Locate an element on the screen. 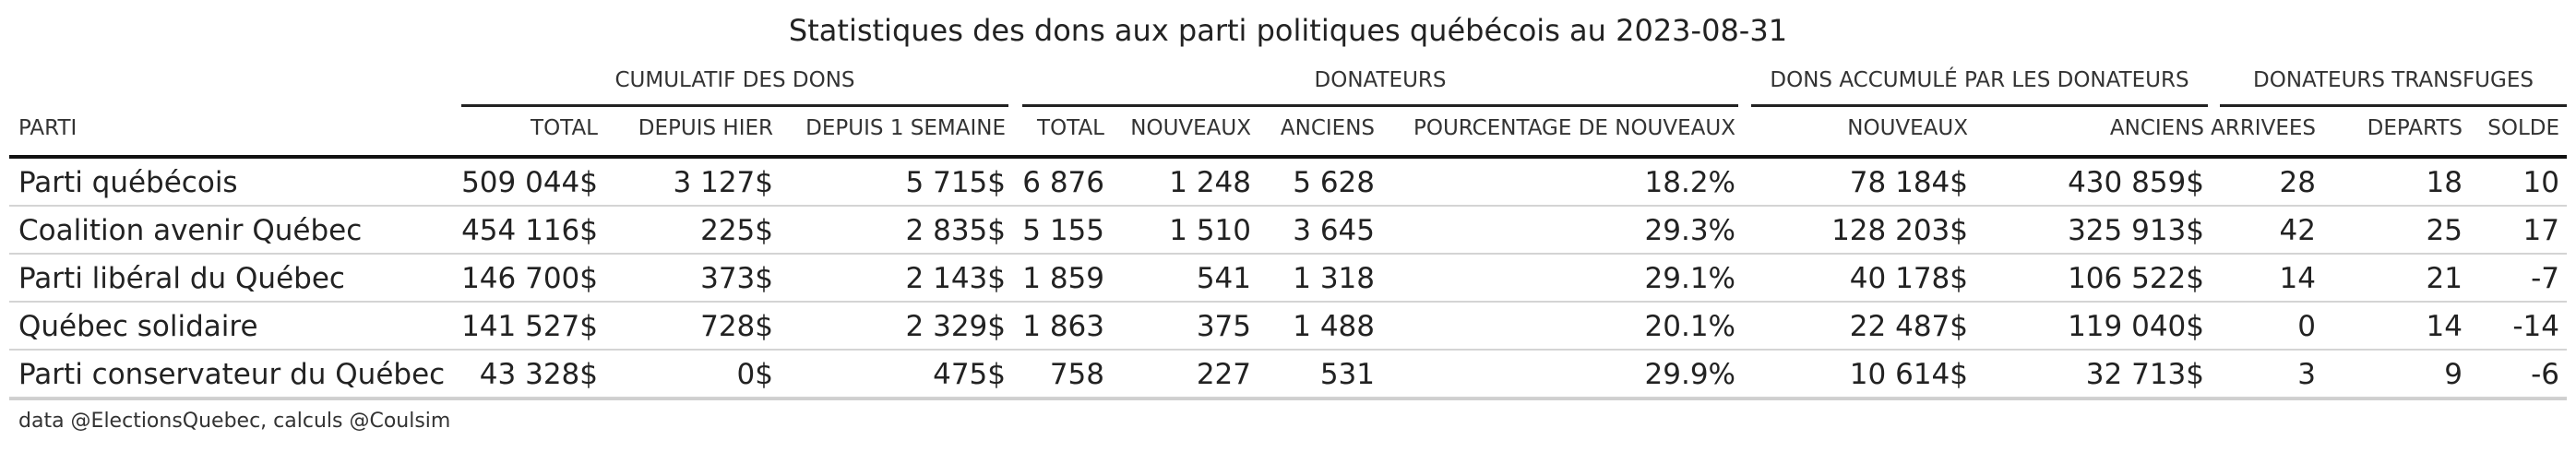 The width and height of the screenshot is (2576, 452). value-cell: 25 is located at coordinates (2444, 230).